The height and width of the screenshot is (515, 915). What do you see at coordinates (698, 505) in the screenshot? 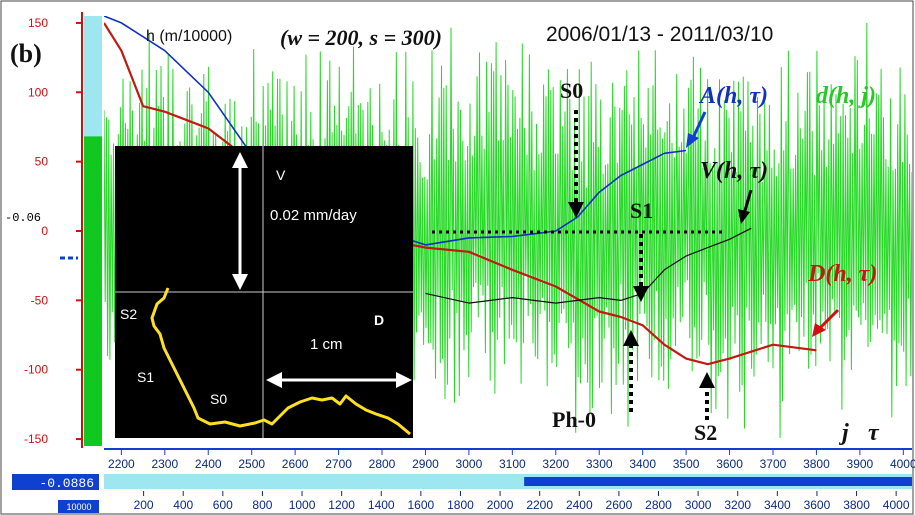
I see `j-tick-label: 3000` at bounding box center [698, 505].